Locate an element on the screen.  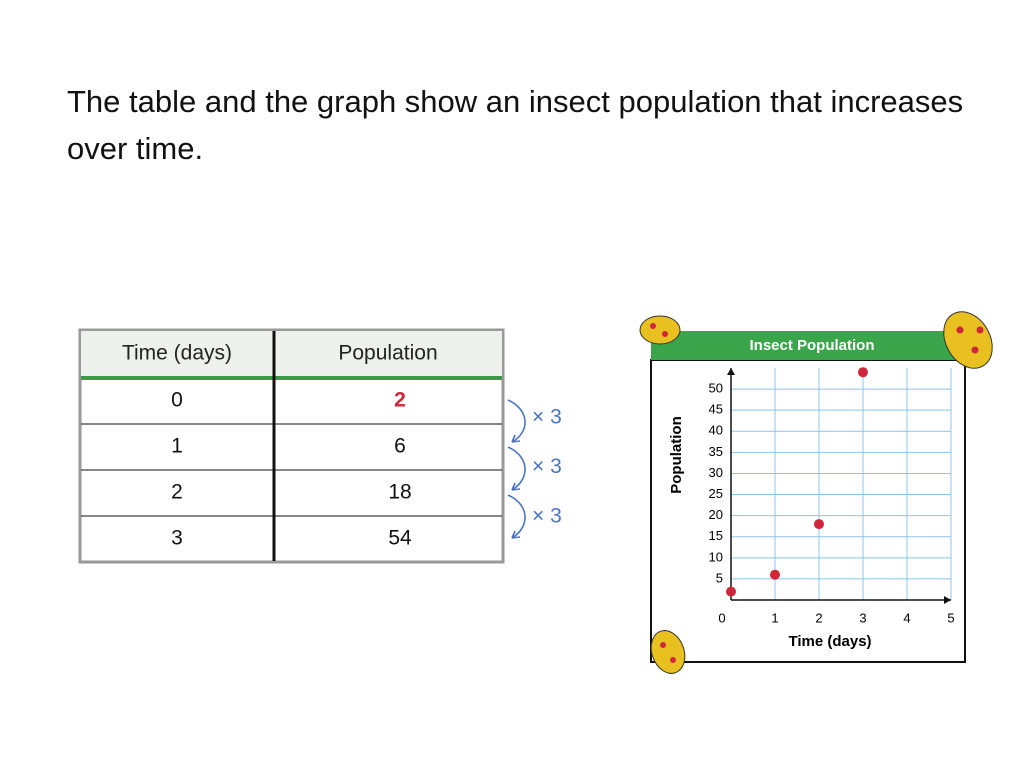
y-tick-label: 25 is located at coordinates (716, 493).